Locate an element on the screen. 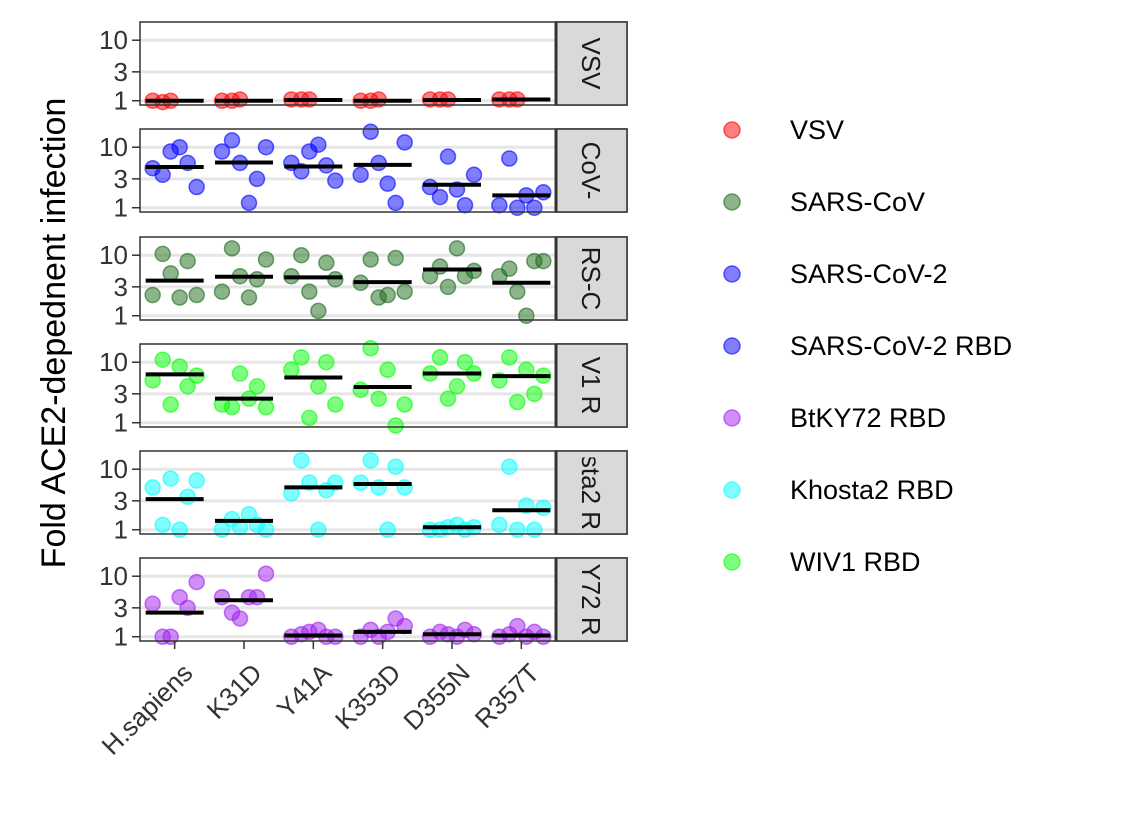 Image resolution: width=1140 pixels, height=830 pixels. x-tick-label: H.sapiens is located at coordinates (147, 709).